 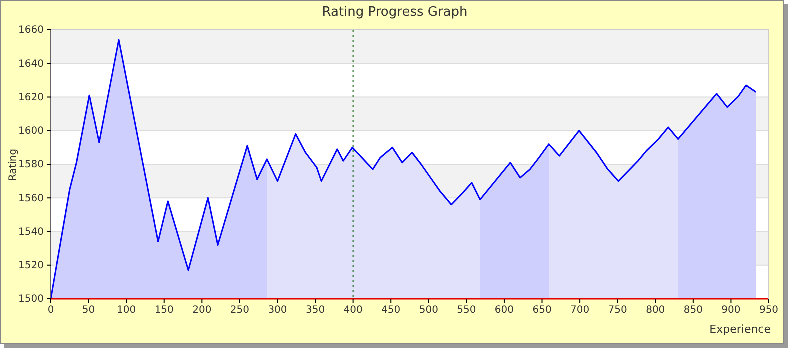 I want to click on x-tick-label: 550, so click(x=466, y=310).